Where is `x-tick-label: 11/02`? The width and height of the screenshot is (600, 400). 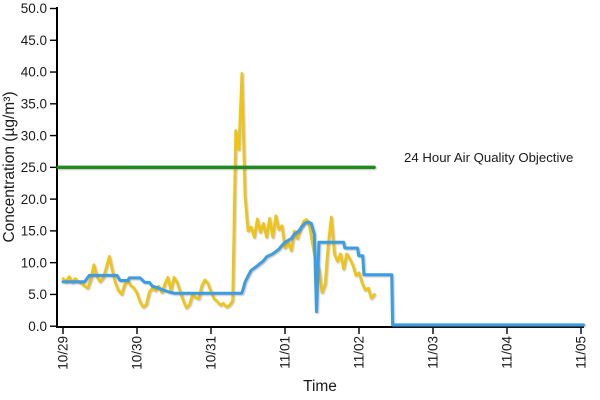 x-tick-label: 11/02 is located at coordinates (359, 352).